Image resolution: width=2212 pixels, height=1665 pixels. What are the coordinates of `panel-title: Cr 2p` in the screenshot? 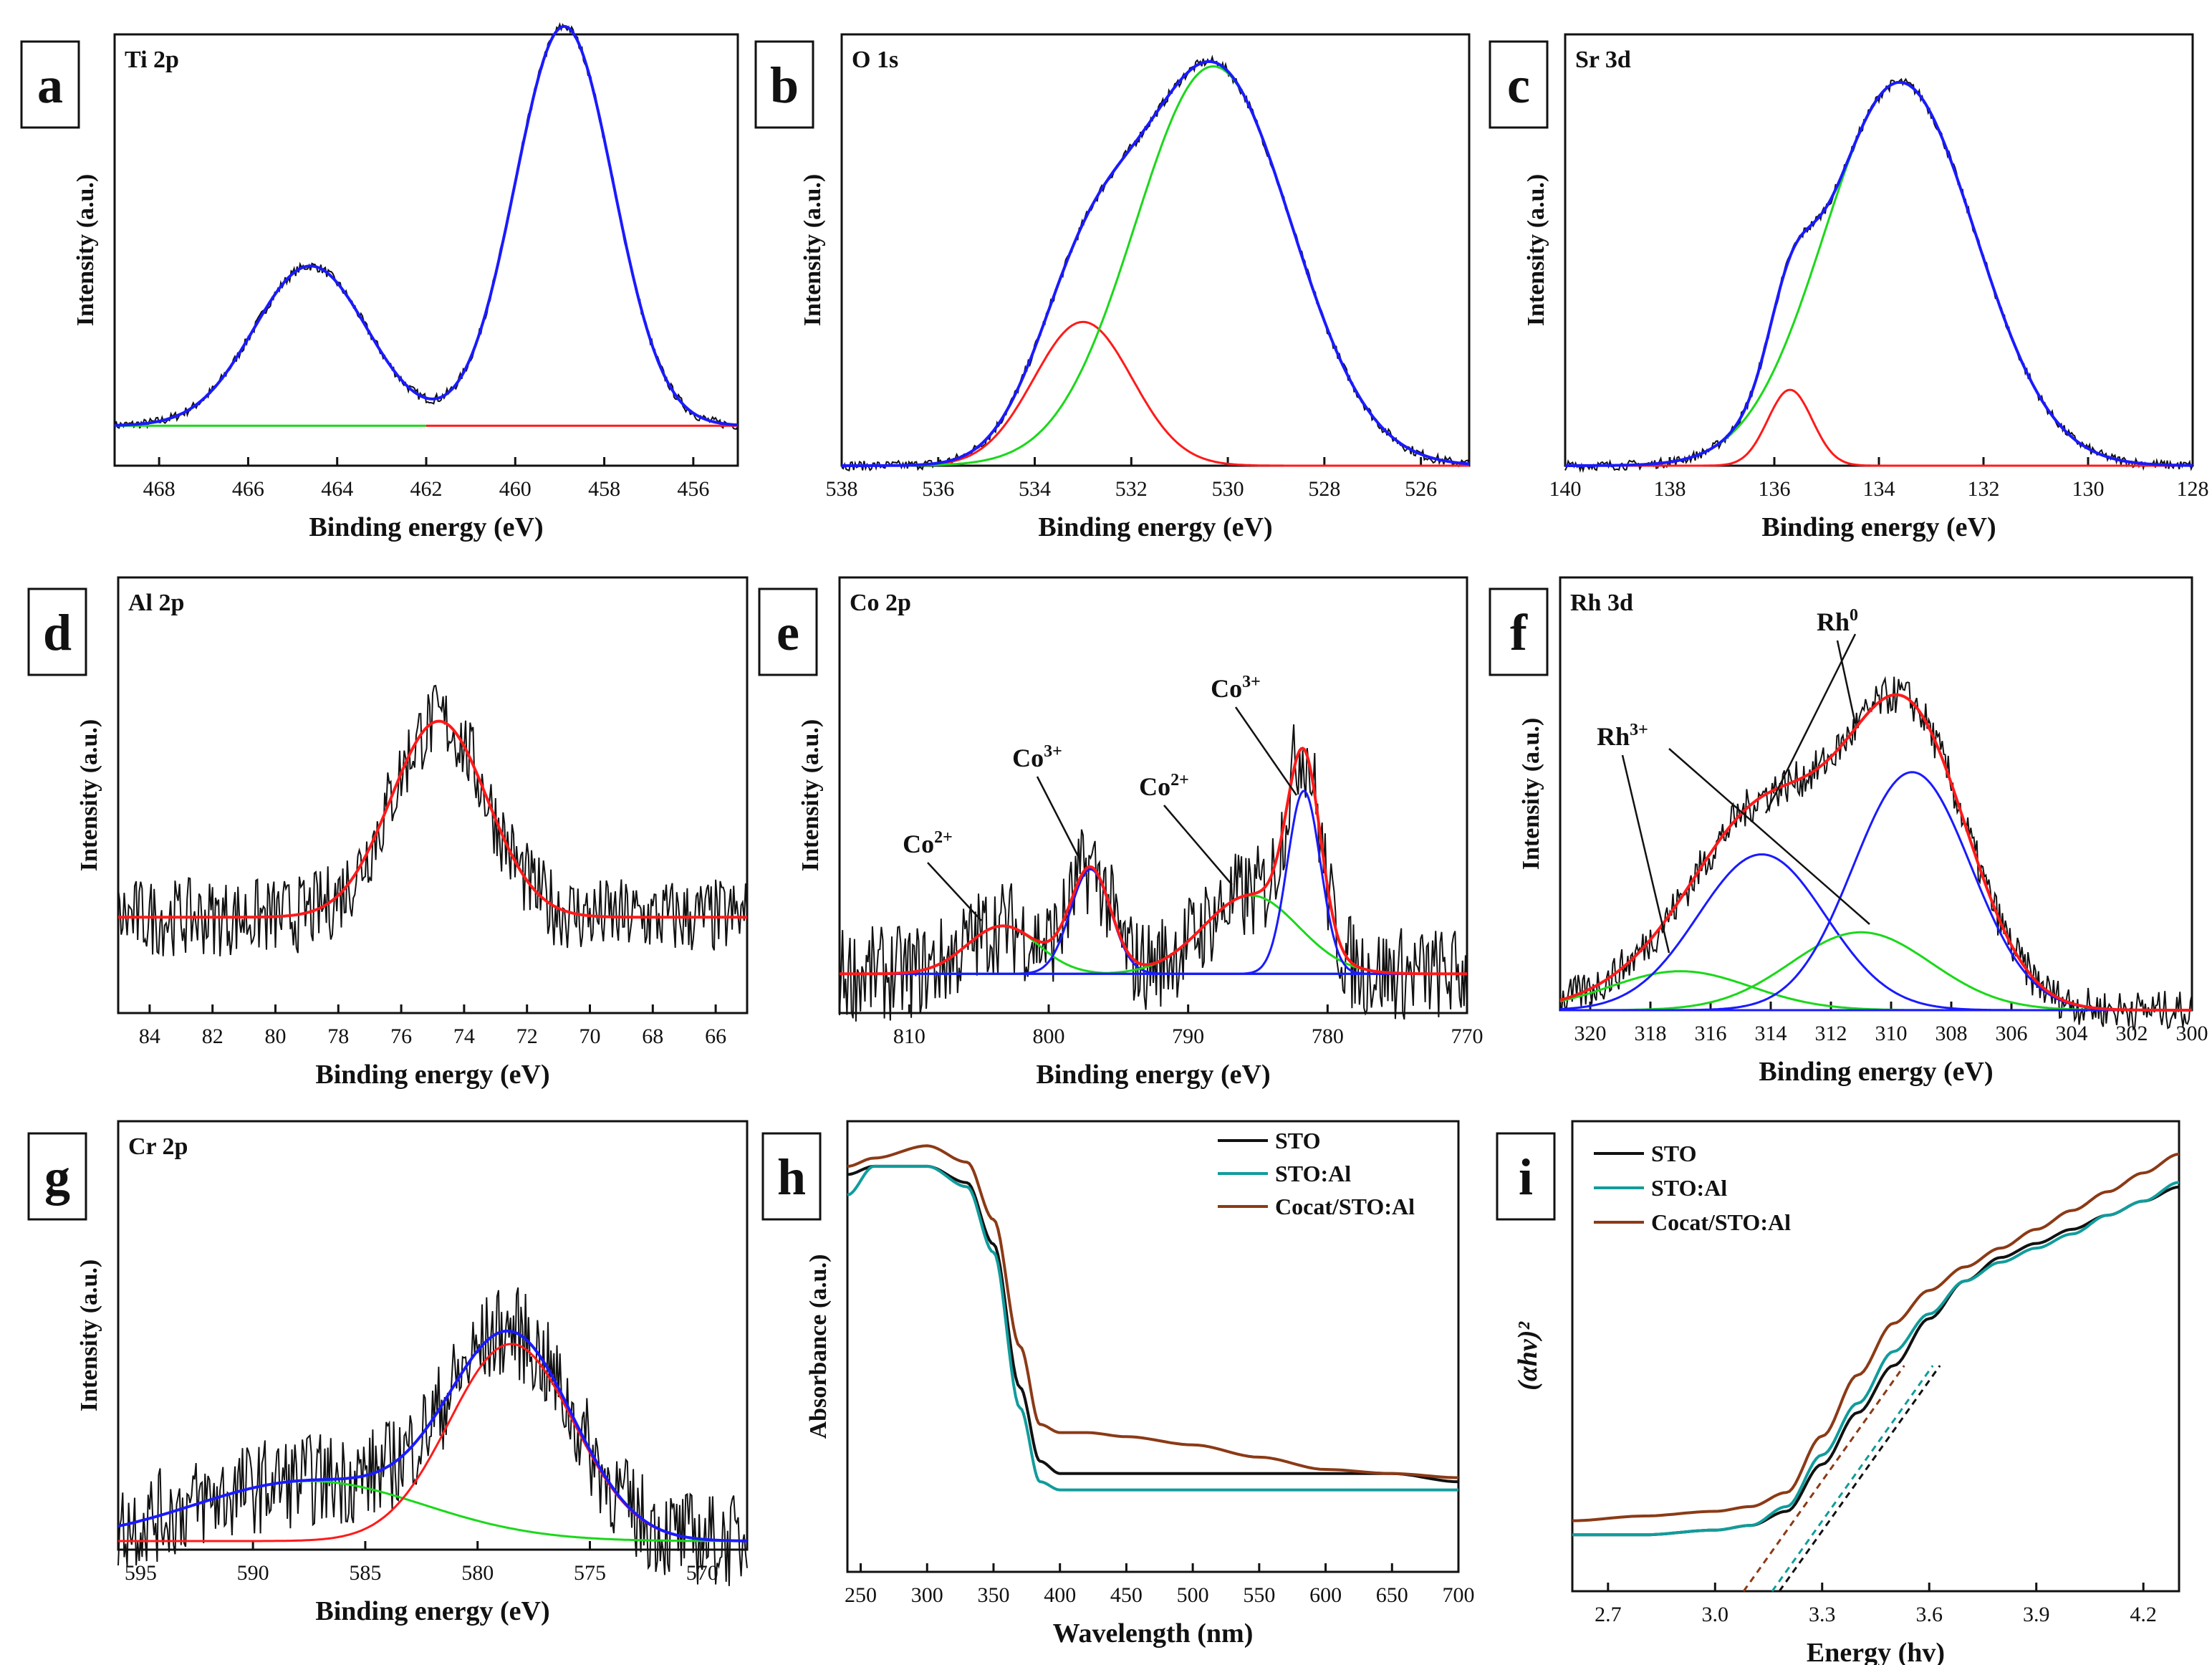 It's located at (158, 1146).